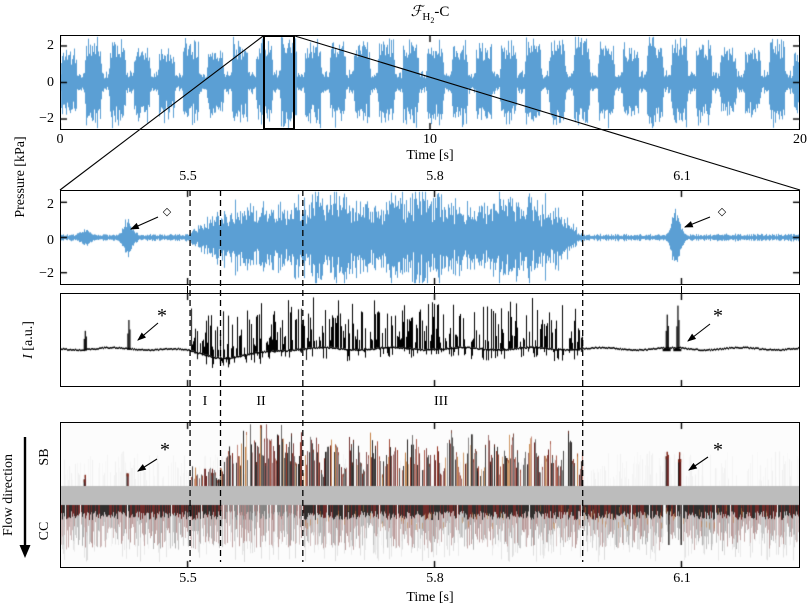  Describe the element at coordinates (430, 139) in the screenshot. I see `p1-xtick-10: 10` at that location.